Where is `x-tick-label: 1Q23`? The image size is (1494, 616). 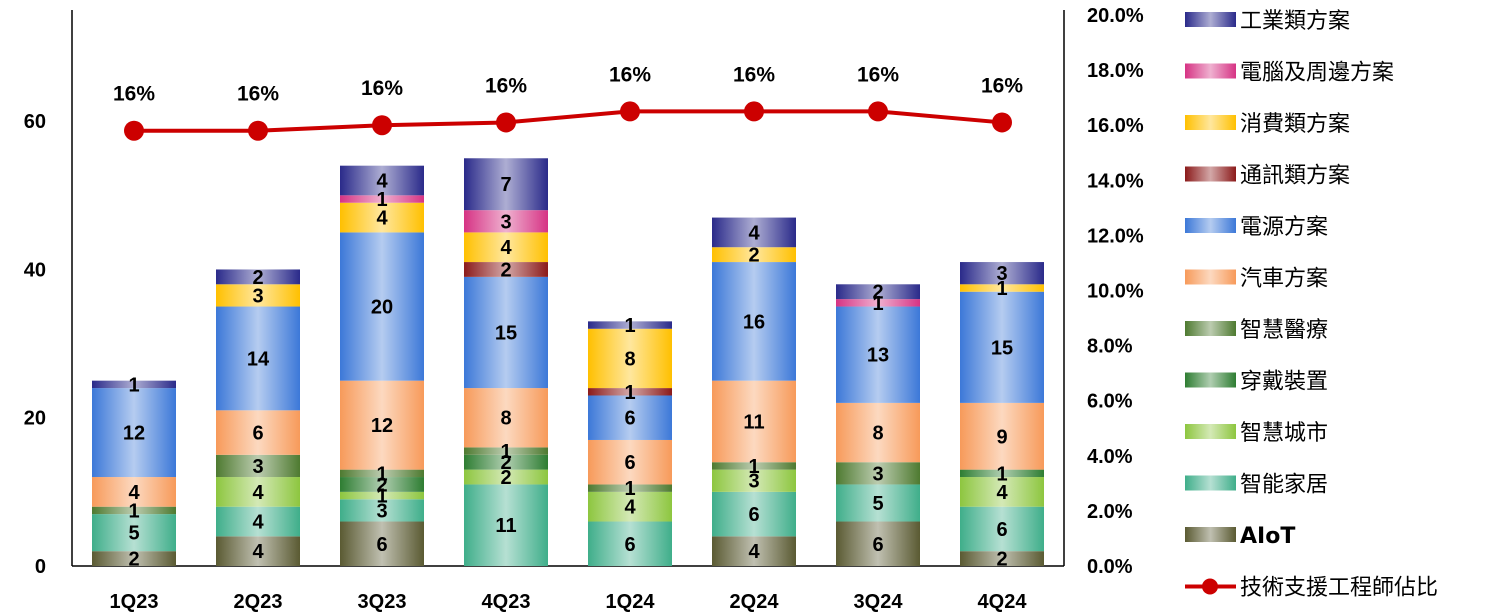
x-tick-label: 1Q23 is located at coordinates (134, 602).